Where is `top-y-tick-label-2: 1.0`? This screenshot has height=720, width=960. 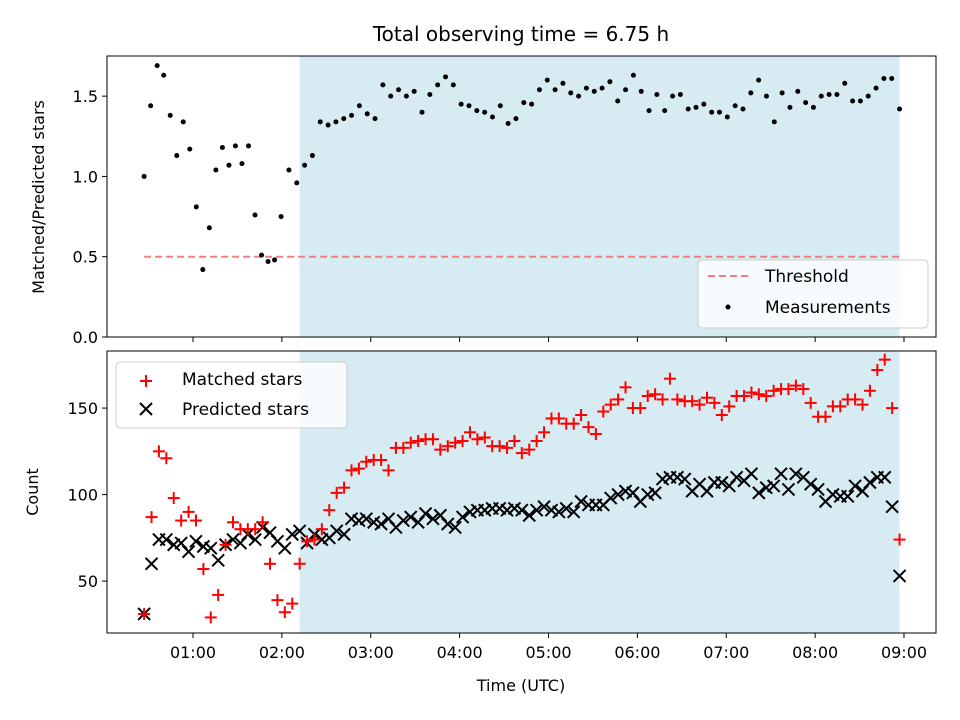
top-y-tick-label-2: 1.0 is located at coordinates (85, 176).